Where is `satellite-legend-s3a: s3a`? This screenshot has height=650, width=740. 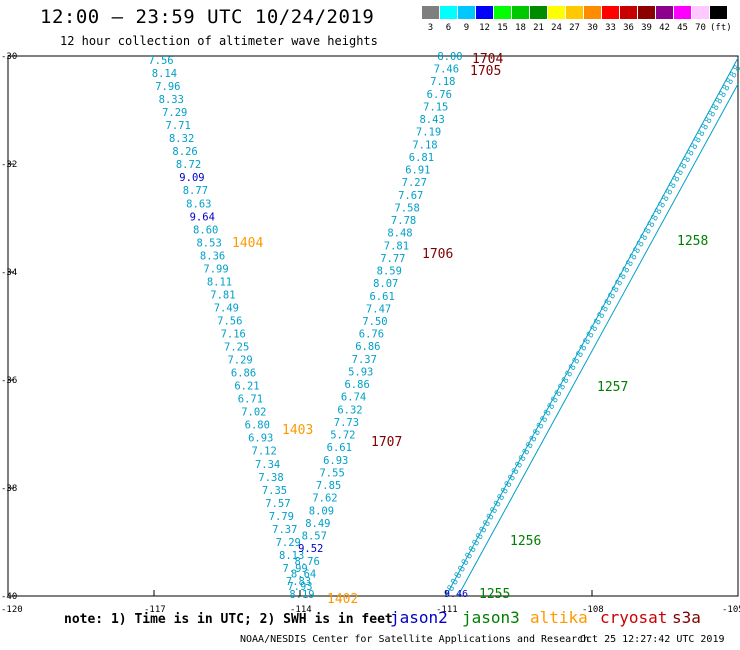
satellite-legend-s3a: s3a is located at coordinates (686, 617).